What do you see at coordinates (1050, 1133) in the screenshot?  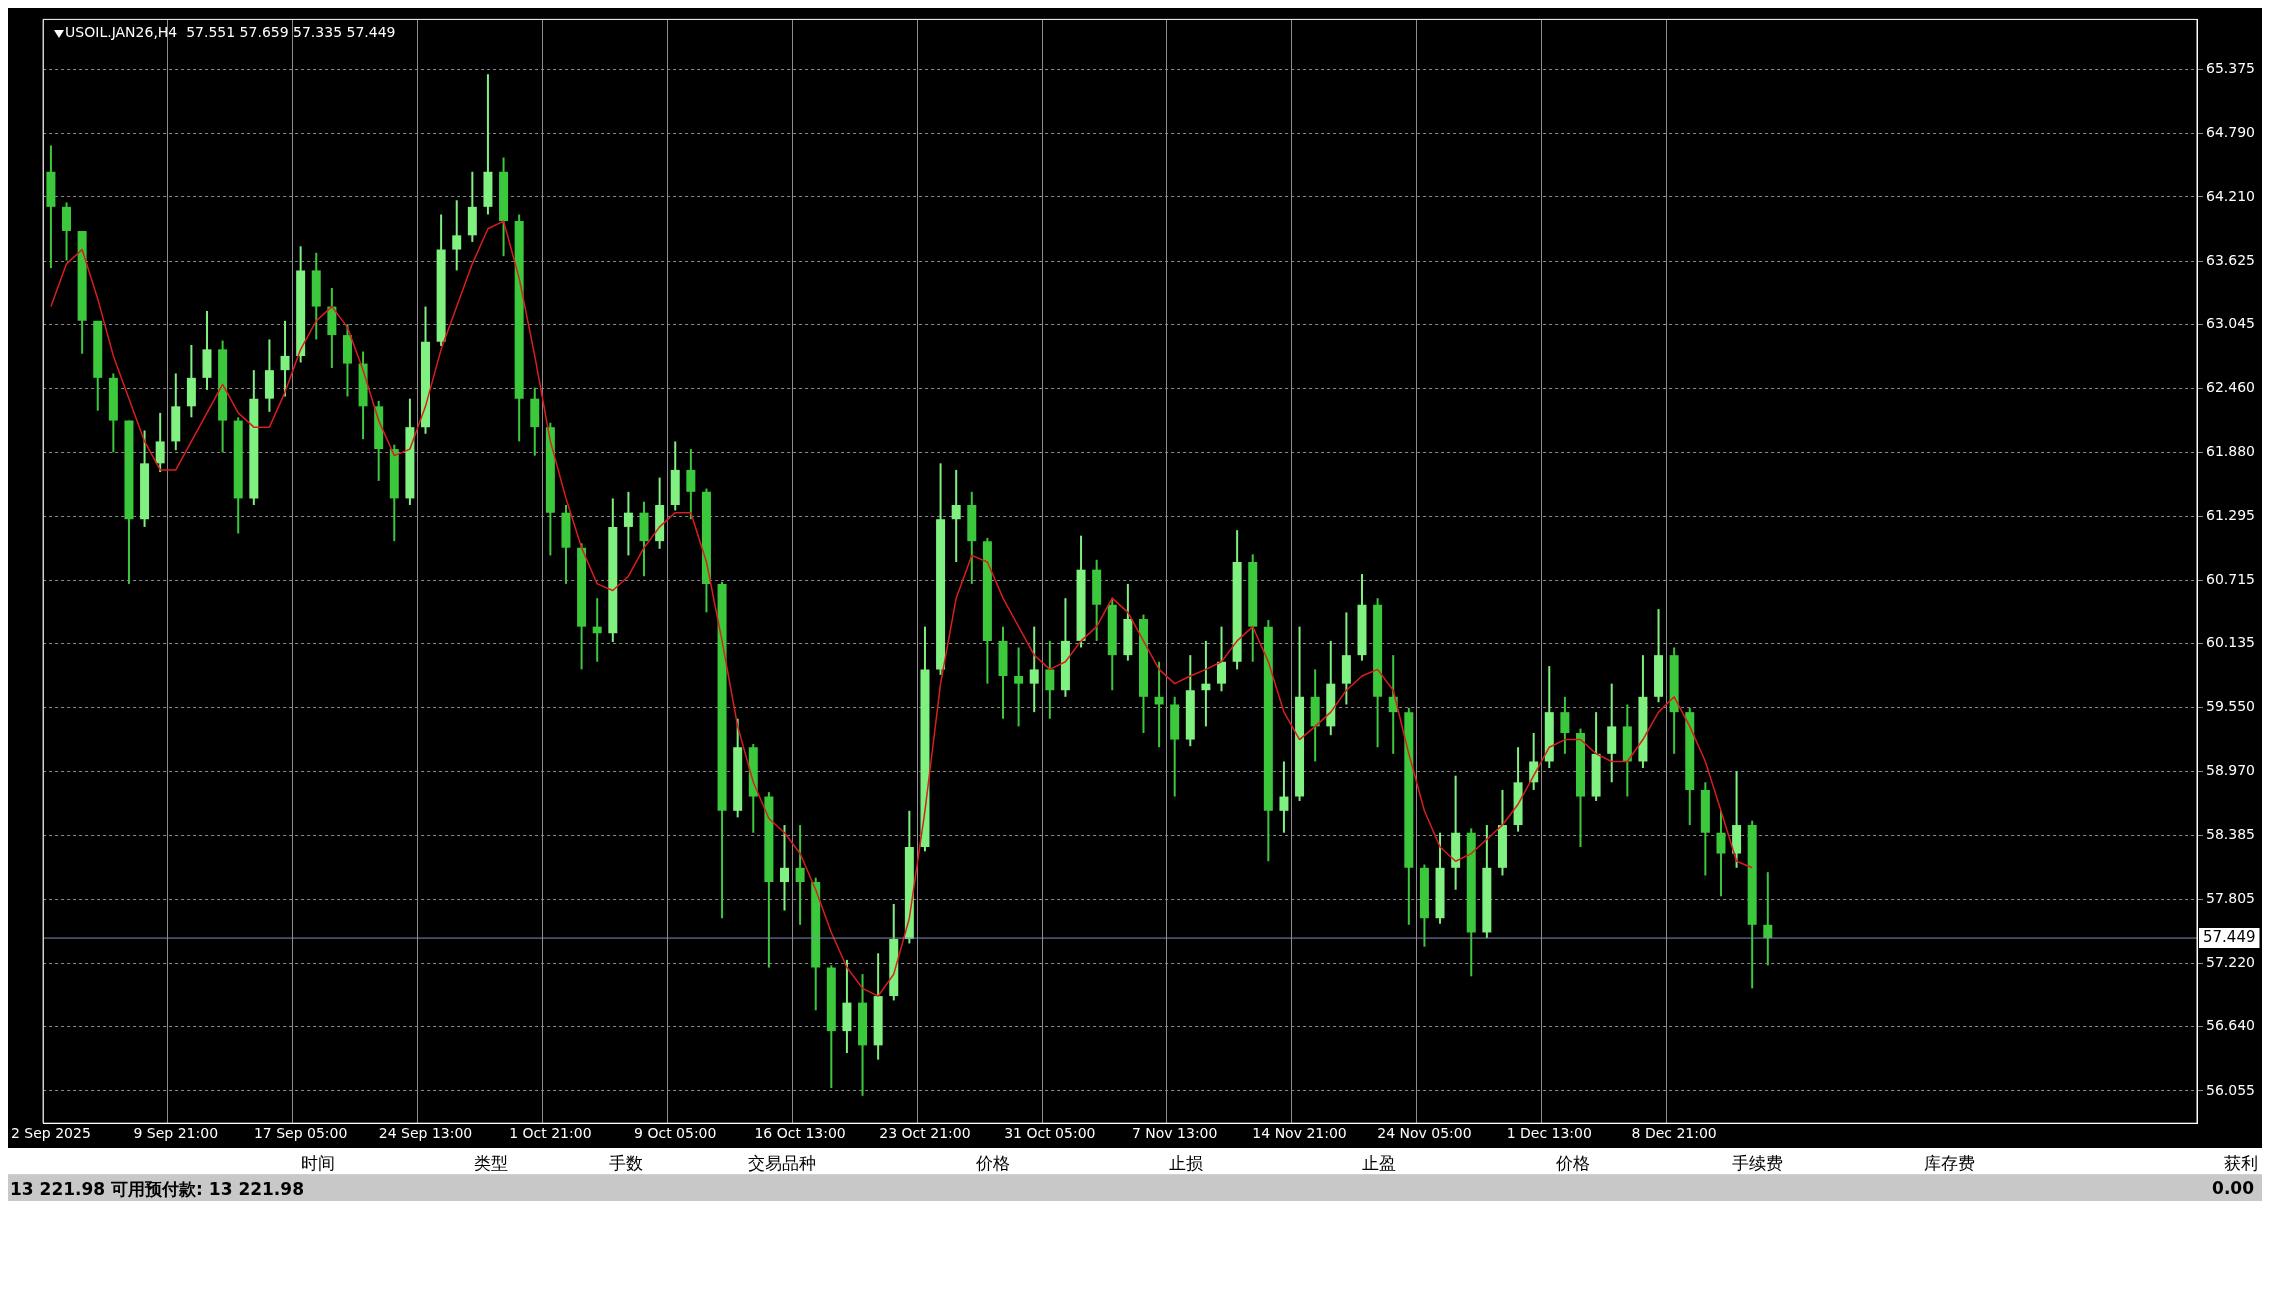 I see `x-tick-label: 31 Oct 05:00` at bounding box center [1050, 1133].